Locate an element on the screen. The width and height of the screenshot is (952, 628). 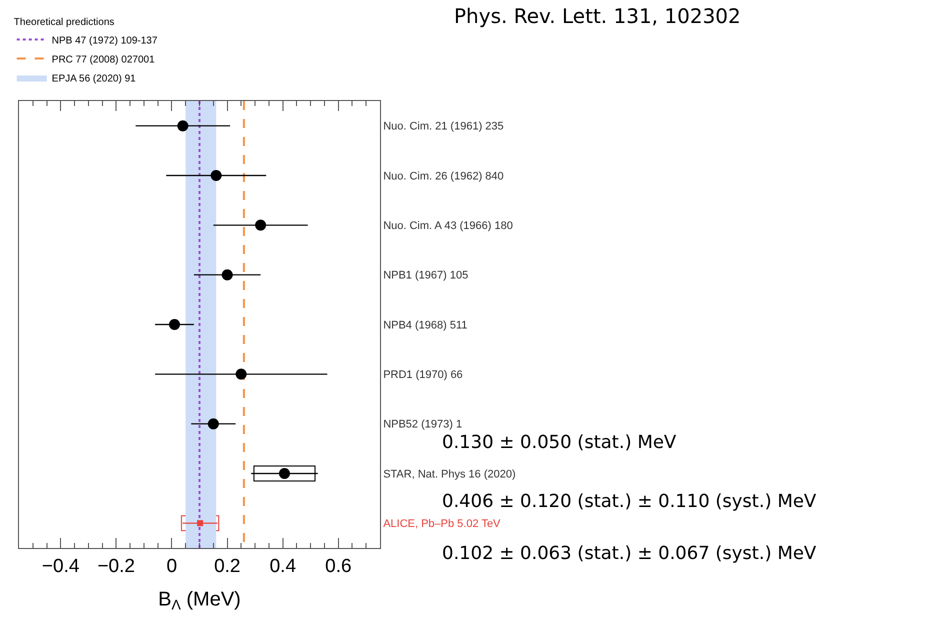
legend-label: EPJA 56 (2020) 91 is located at coordinates (94, 78).